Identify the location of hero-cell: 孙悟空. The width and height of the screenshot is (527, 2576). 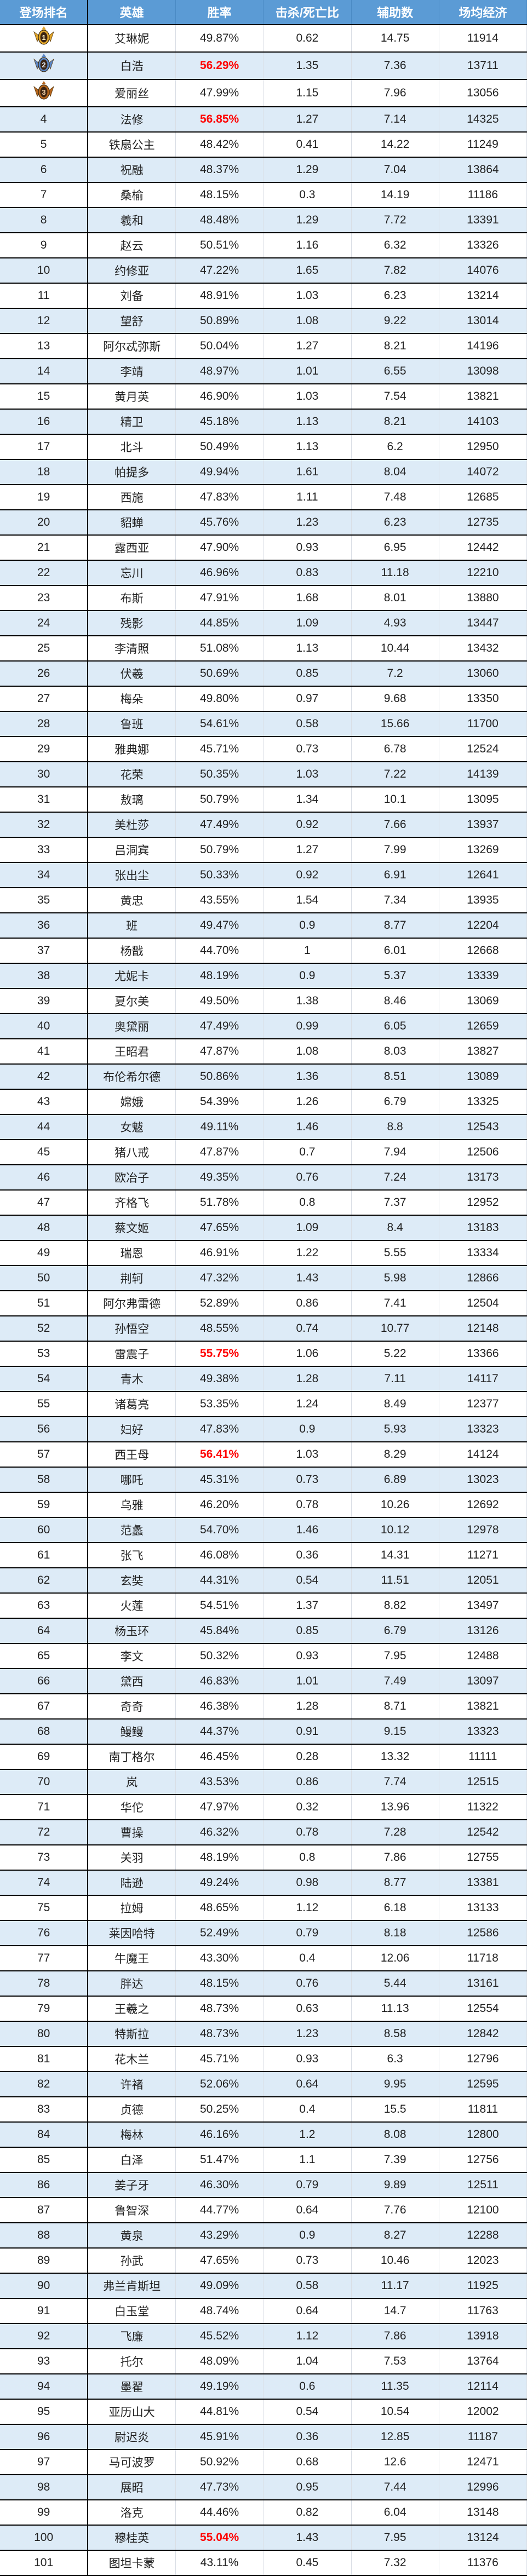
(132, 1328).